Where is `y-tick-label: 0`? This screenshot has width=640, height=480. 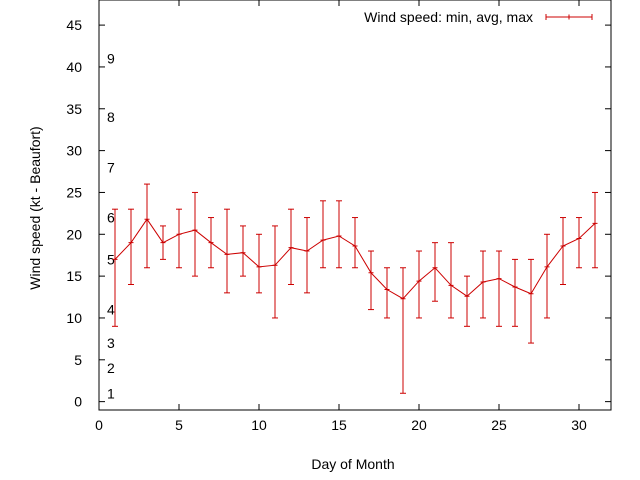
y-tick-label: 0 is located at coordinates (78, 402).